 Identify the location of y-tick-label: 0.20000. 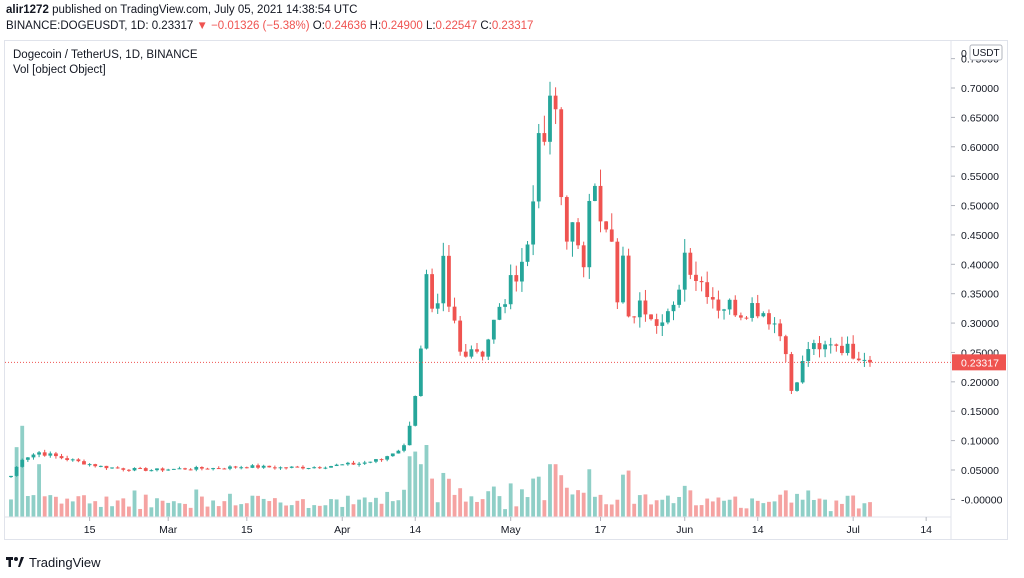
(980, 383).